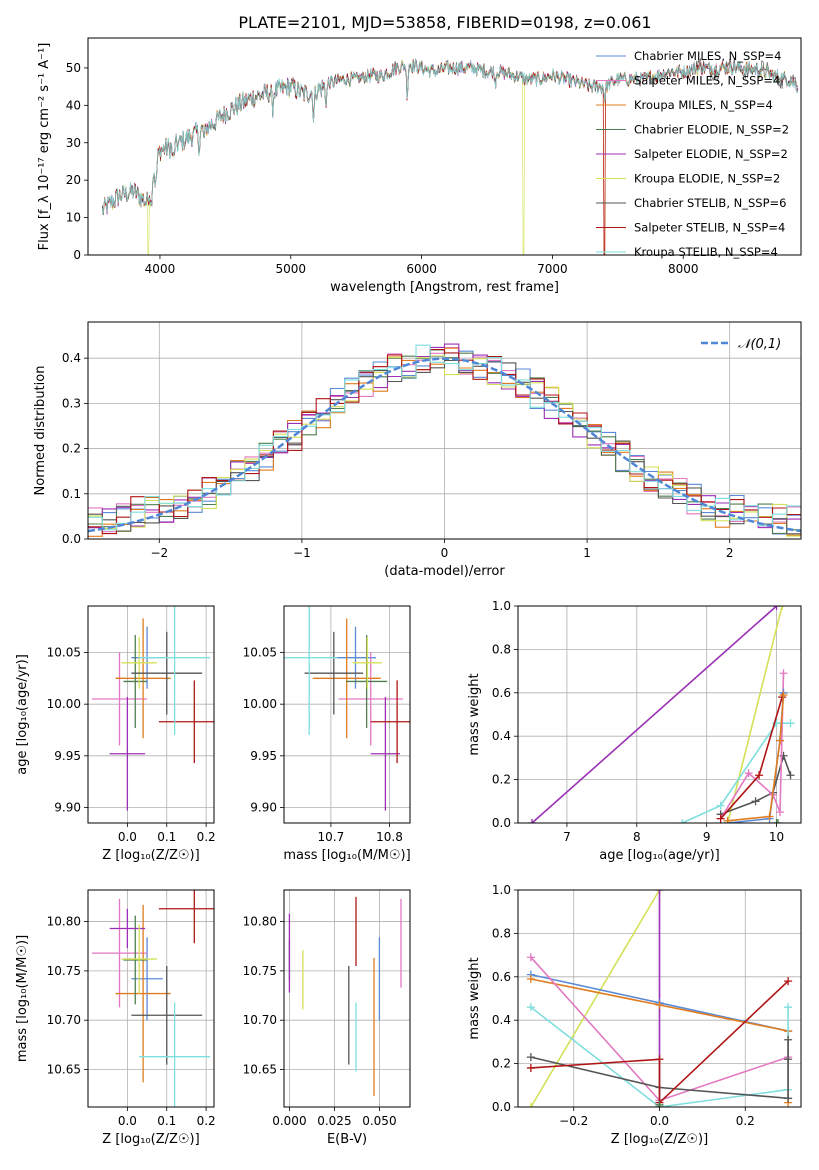  Describe the element at coordinates (683, 269) in the screenshot. I see `x-tick-label: 8000` at that location.